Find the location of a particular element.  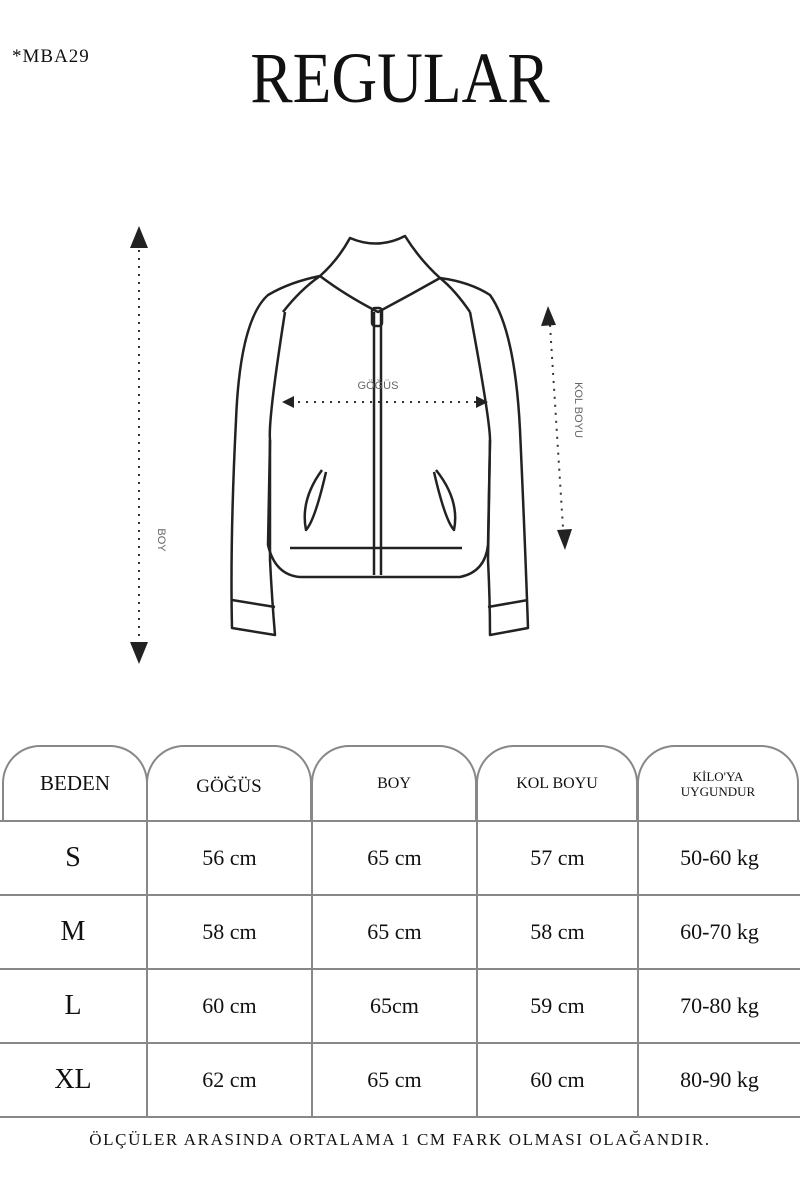

table-row: S 56 cm 65 cm 57 cm 50-60 kg is located at coordinates (400, 857).